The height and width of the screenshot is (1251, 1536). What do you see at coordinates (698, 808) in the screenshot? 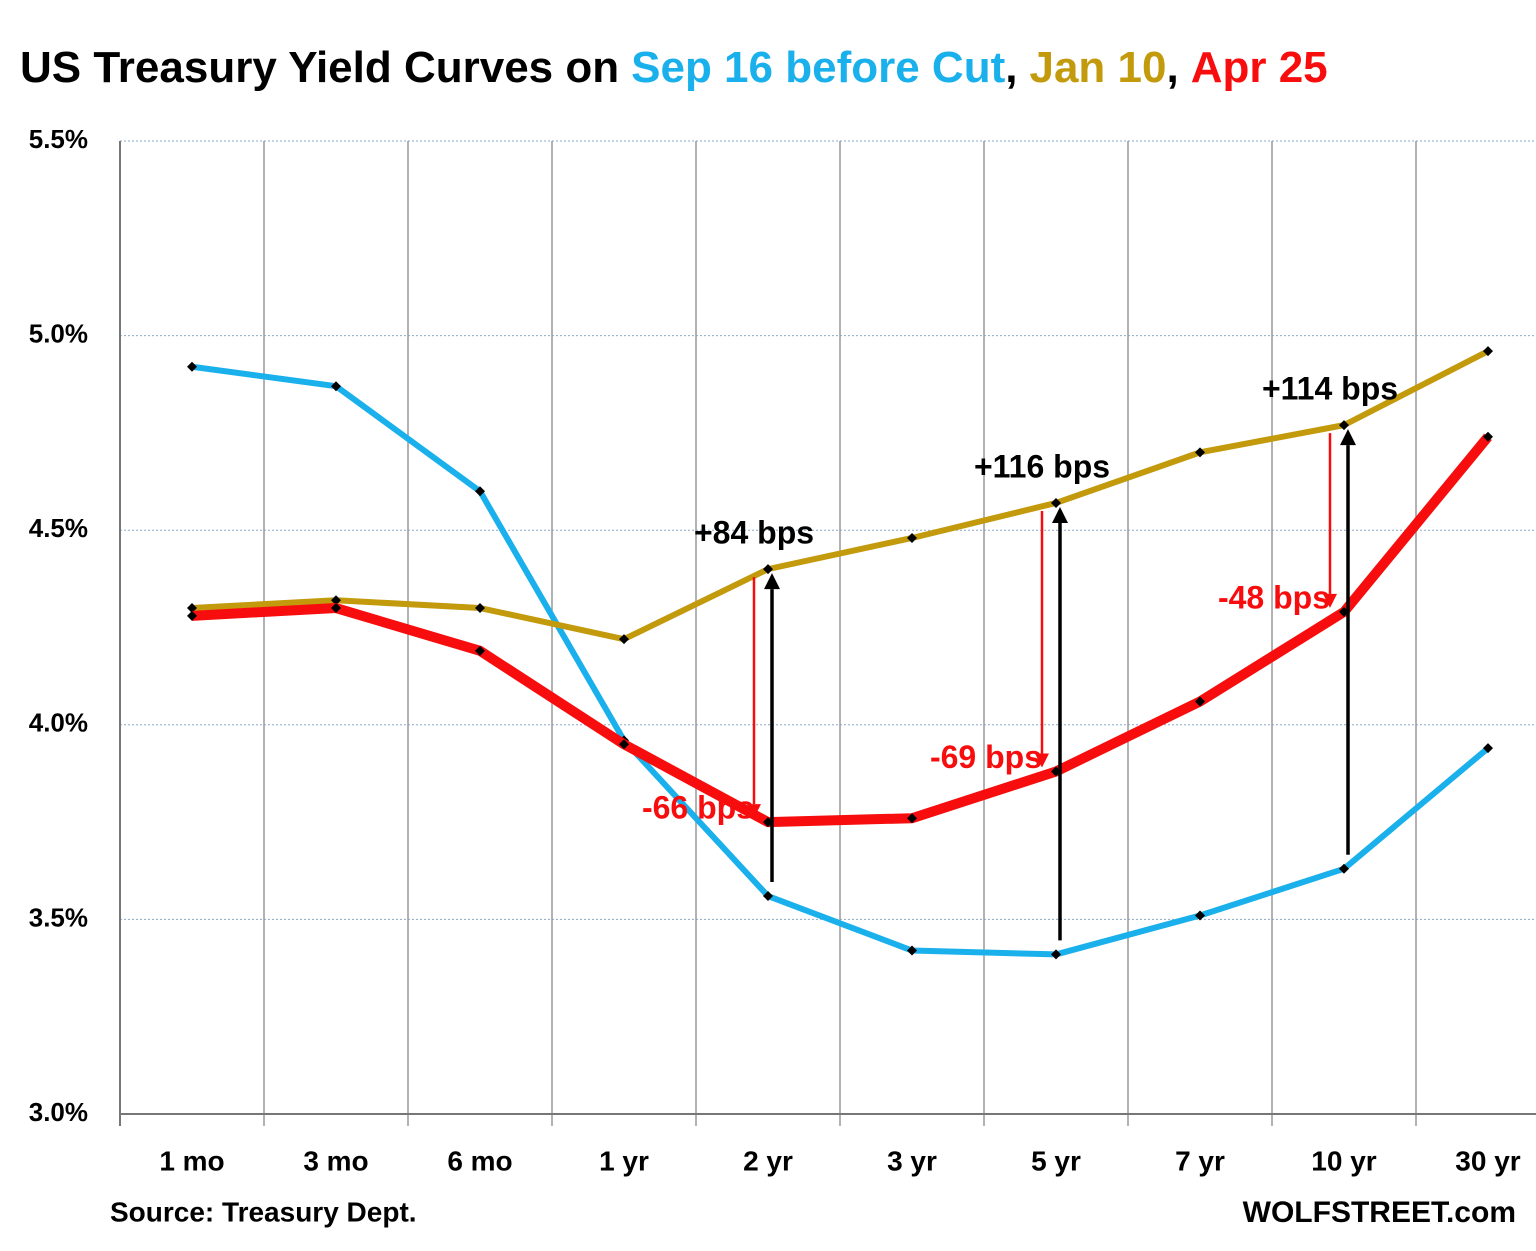
I see `annotation-label: -66 bps` at bounding box center [698, 808].